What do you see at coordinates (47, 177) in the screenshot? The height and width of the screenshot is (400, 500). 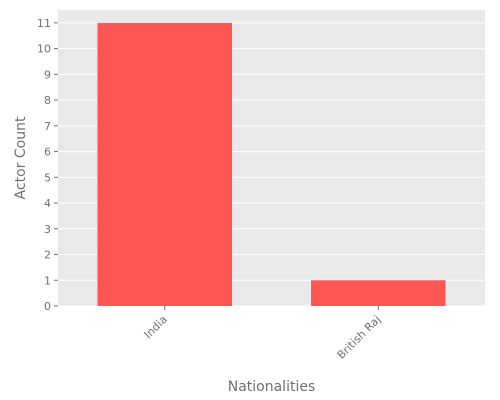 I see `y-tick-label: 5` at bounding box center [47, 177].